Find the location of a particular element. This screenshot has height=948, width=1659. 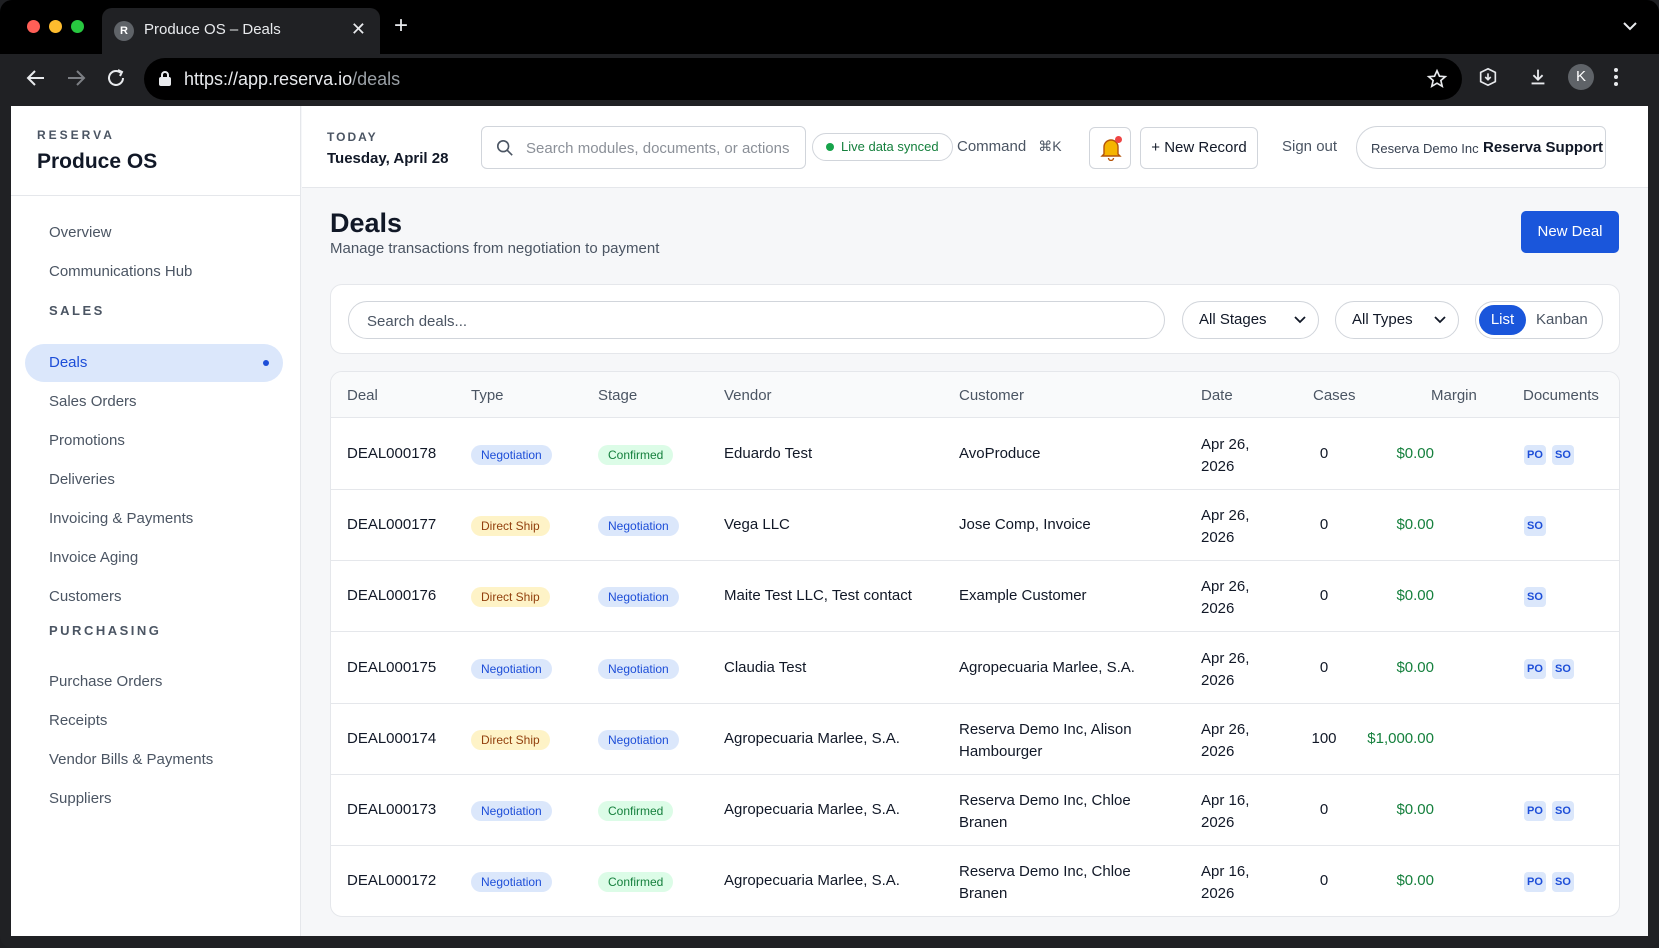

extensions-icon is located at coordinates (1488, 79).